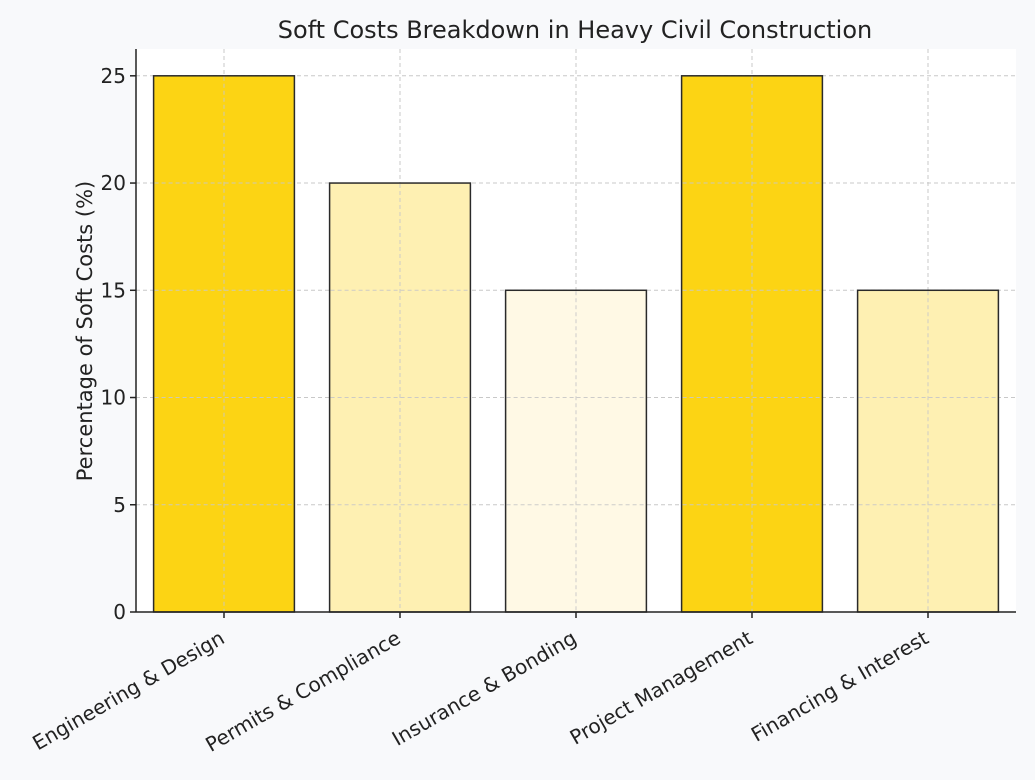 Image resolution: width=1035 pixels, height=780 pixels. What do you see at coordinates (119, 612) in the screenshot?
I see `y-tick-label: 0` at bounding box center [119, 612].